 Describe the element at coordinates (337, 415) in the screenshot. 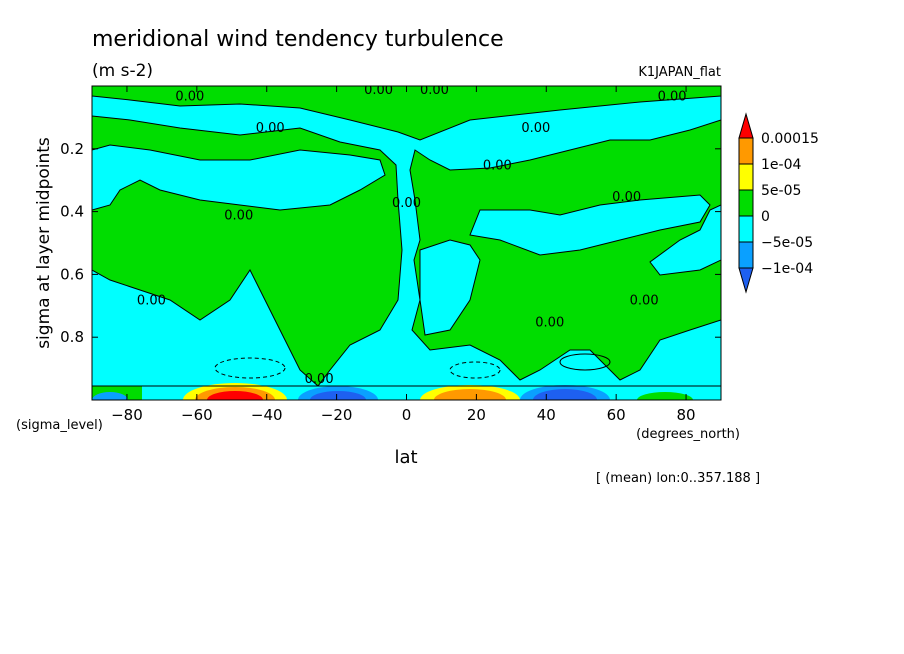

I see `x-tick-label: −20` at that location.